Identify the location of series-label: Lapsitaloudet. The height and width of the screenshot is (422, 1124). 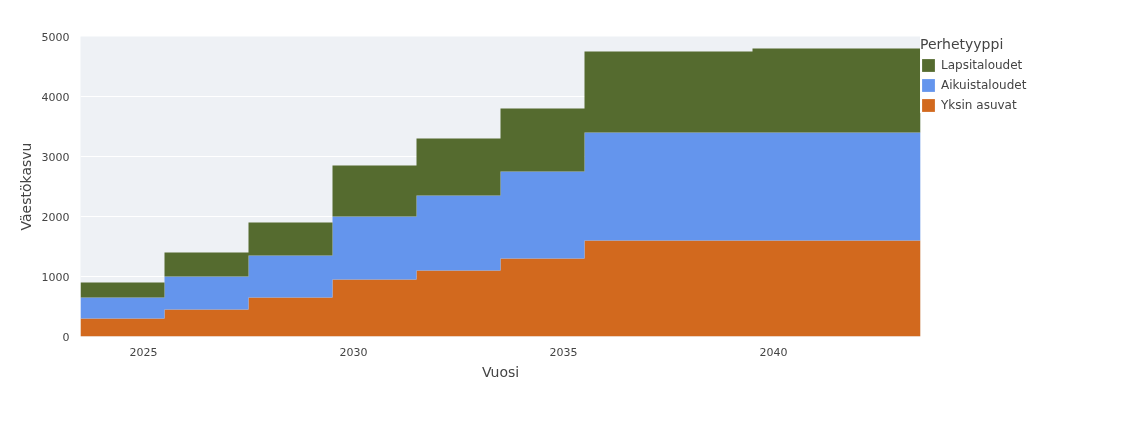
(982, 65).